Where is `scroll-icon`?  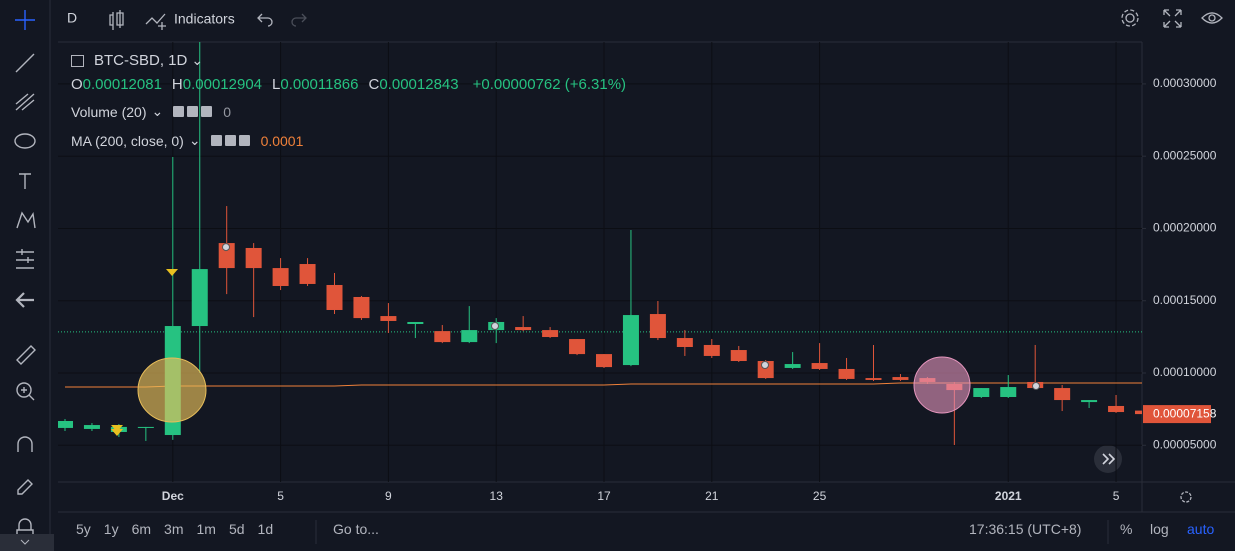
scroll-icon is located at coordinates (1109, 459).